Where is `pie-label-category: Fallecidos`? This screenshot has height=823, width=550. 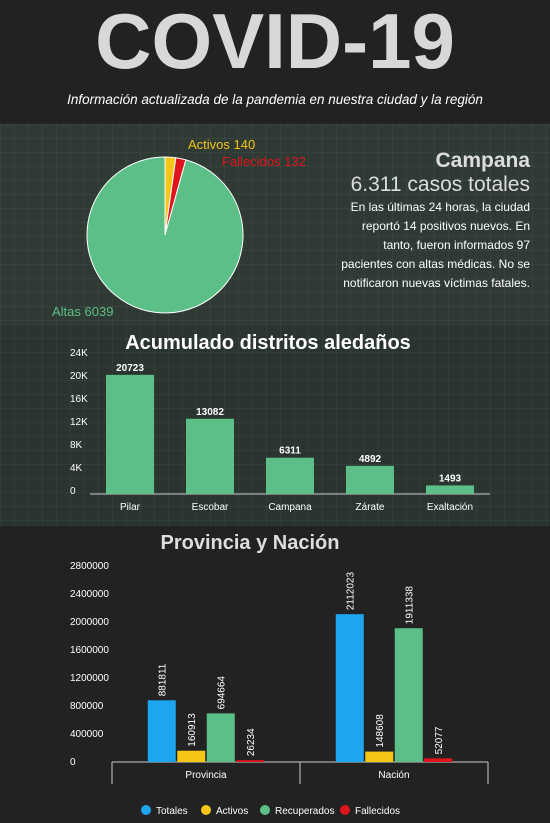
pie-label-category: Fallecidos is located at coordinates (251, 161).